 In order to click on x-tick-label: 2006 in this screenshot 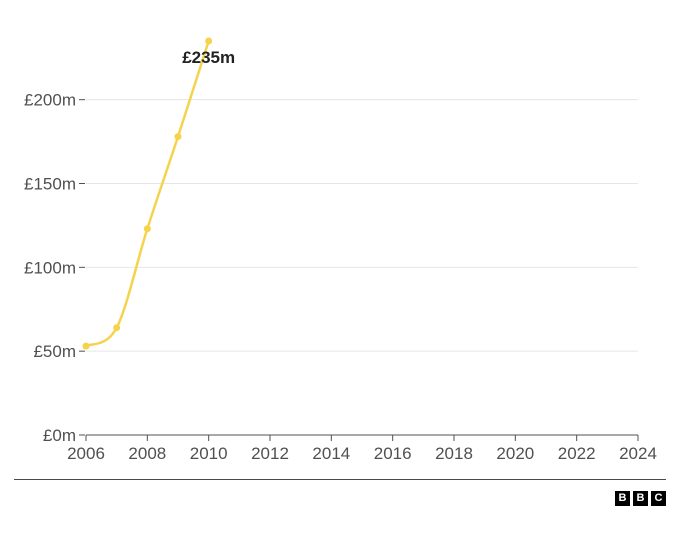, I will do `click(86, 453)`.